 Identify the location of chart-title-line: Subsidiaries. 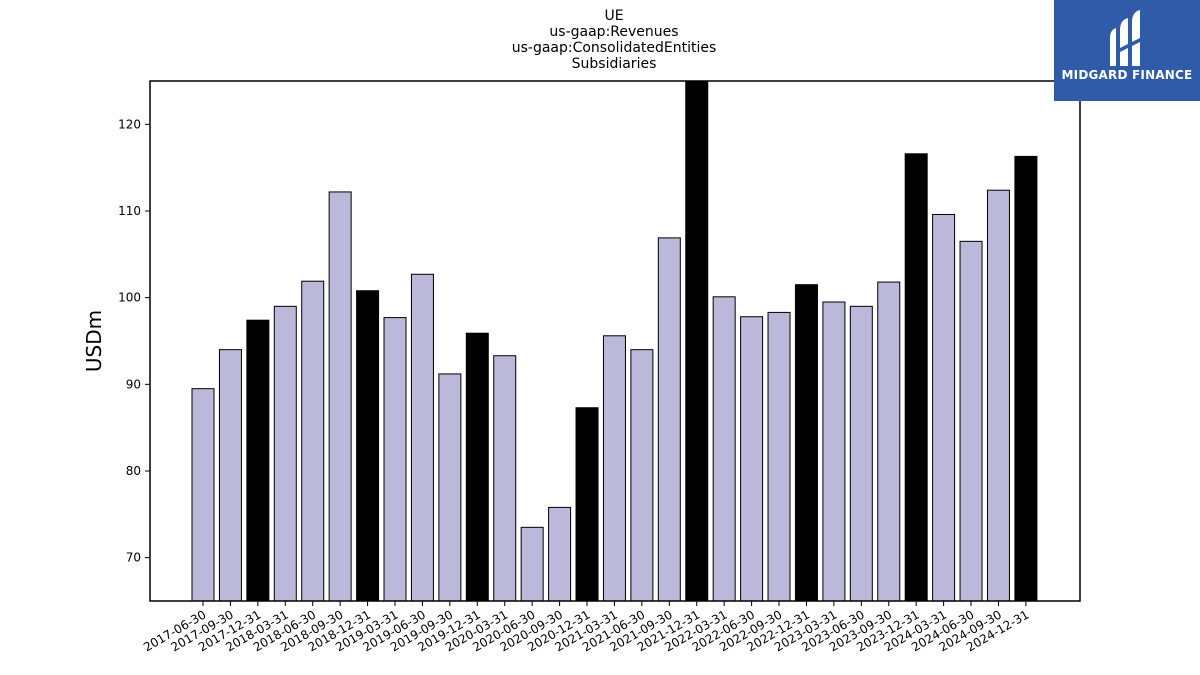
(614, 64).